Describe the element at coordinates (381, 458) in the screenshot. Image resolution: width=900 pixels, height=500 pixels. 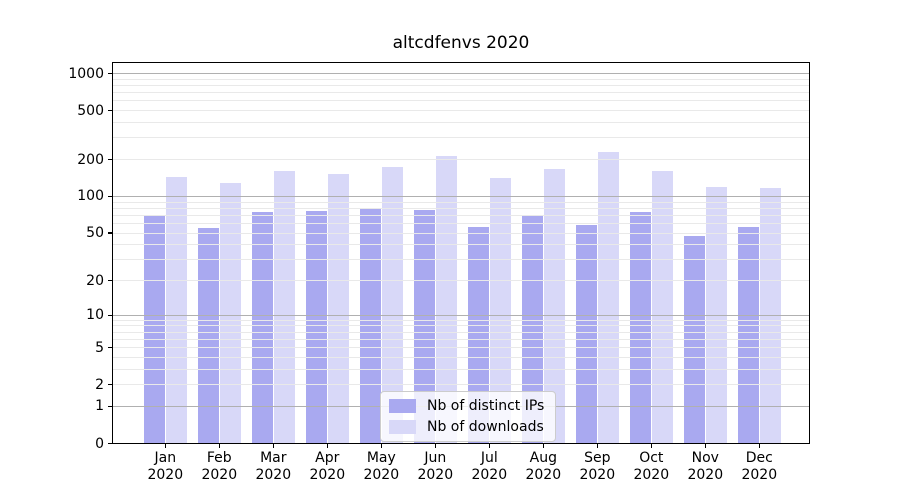
I see `x-tick-month: May` at that location.